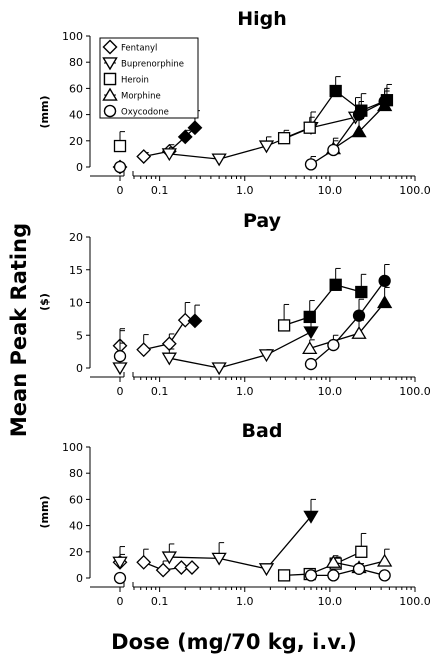 The width and height of the screenshot is (439, 663). What do you see at coordinates (139, 49) in the screenshot?
I see `legend-label-fentanyl: Fentanyl` at bounding box center [139, 49].